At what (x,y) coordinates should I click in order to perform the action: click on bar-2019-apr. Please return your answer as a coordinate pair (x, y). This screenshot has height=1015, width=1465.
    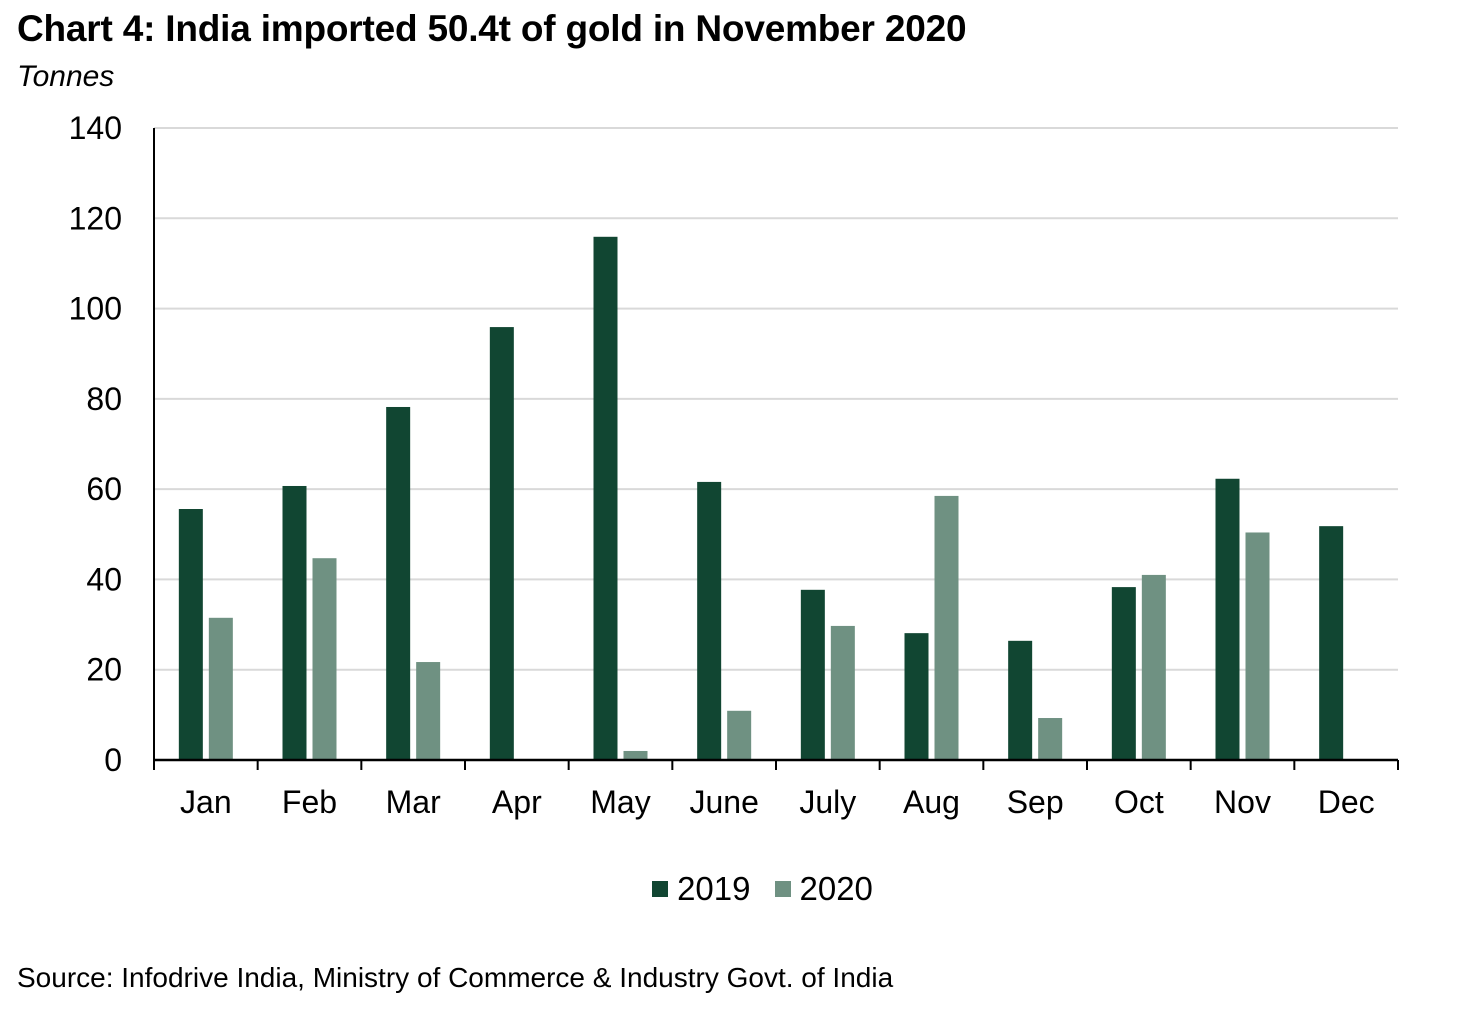
    Looking at the image, I should click on (501, 543).